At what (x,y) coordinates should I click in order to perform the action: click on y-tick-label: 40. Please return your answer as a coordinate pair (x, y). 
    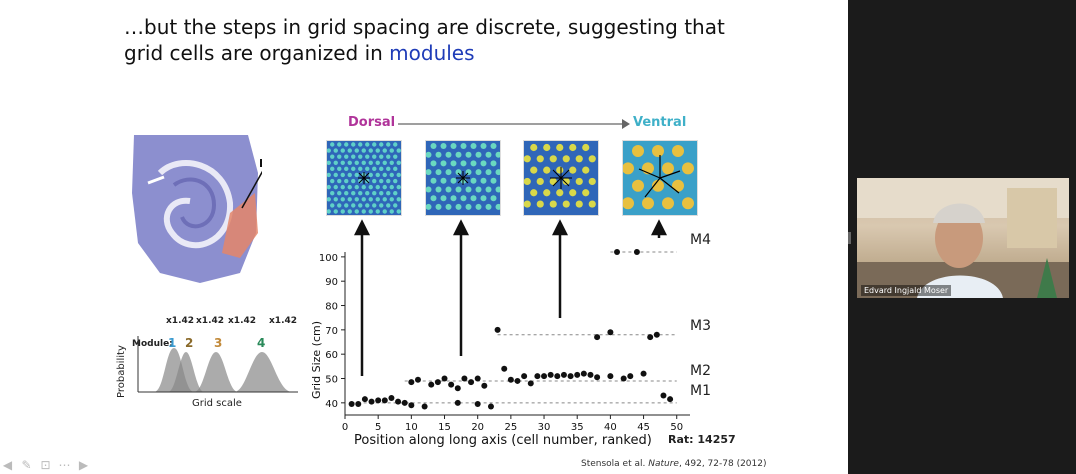
    Looking at the image, I should click on (331, 404).